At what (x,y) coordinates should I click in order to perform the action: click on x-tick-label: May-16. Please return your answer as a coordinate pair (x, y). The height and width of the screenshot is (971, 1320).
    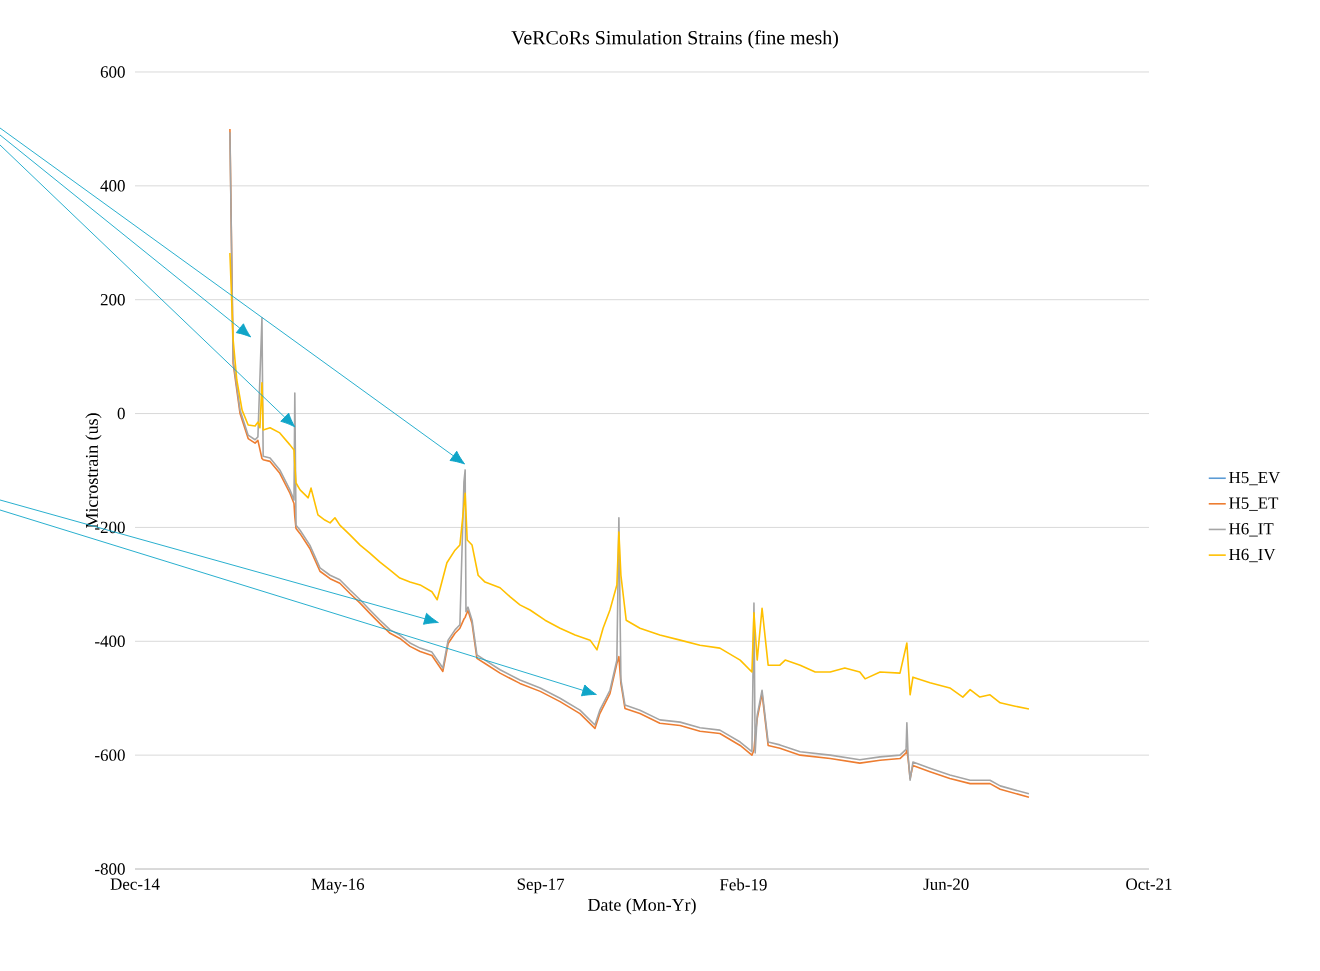
    Looking at the image, I should click on (338, 886).